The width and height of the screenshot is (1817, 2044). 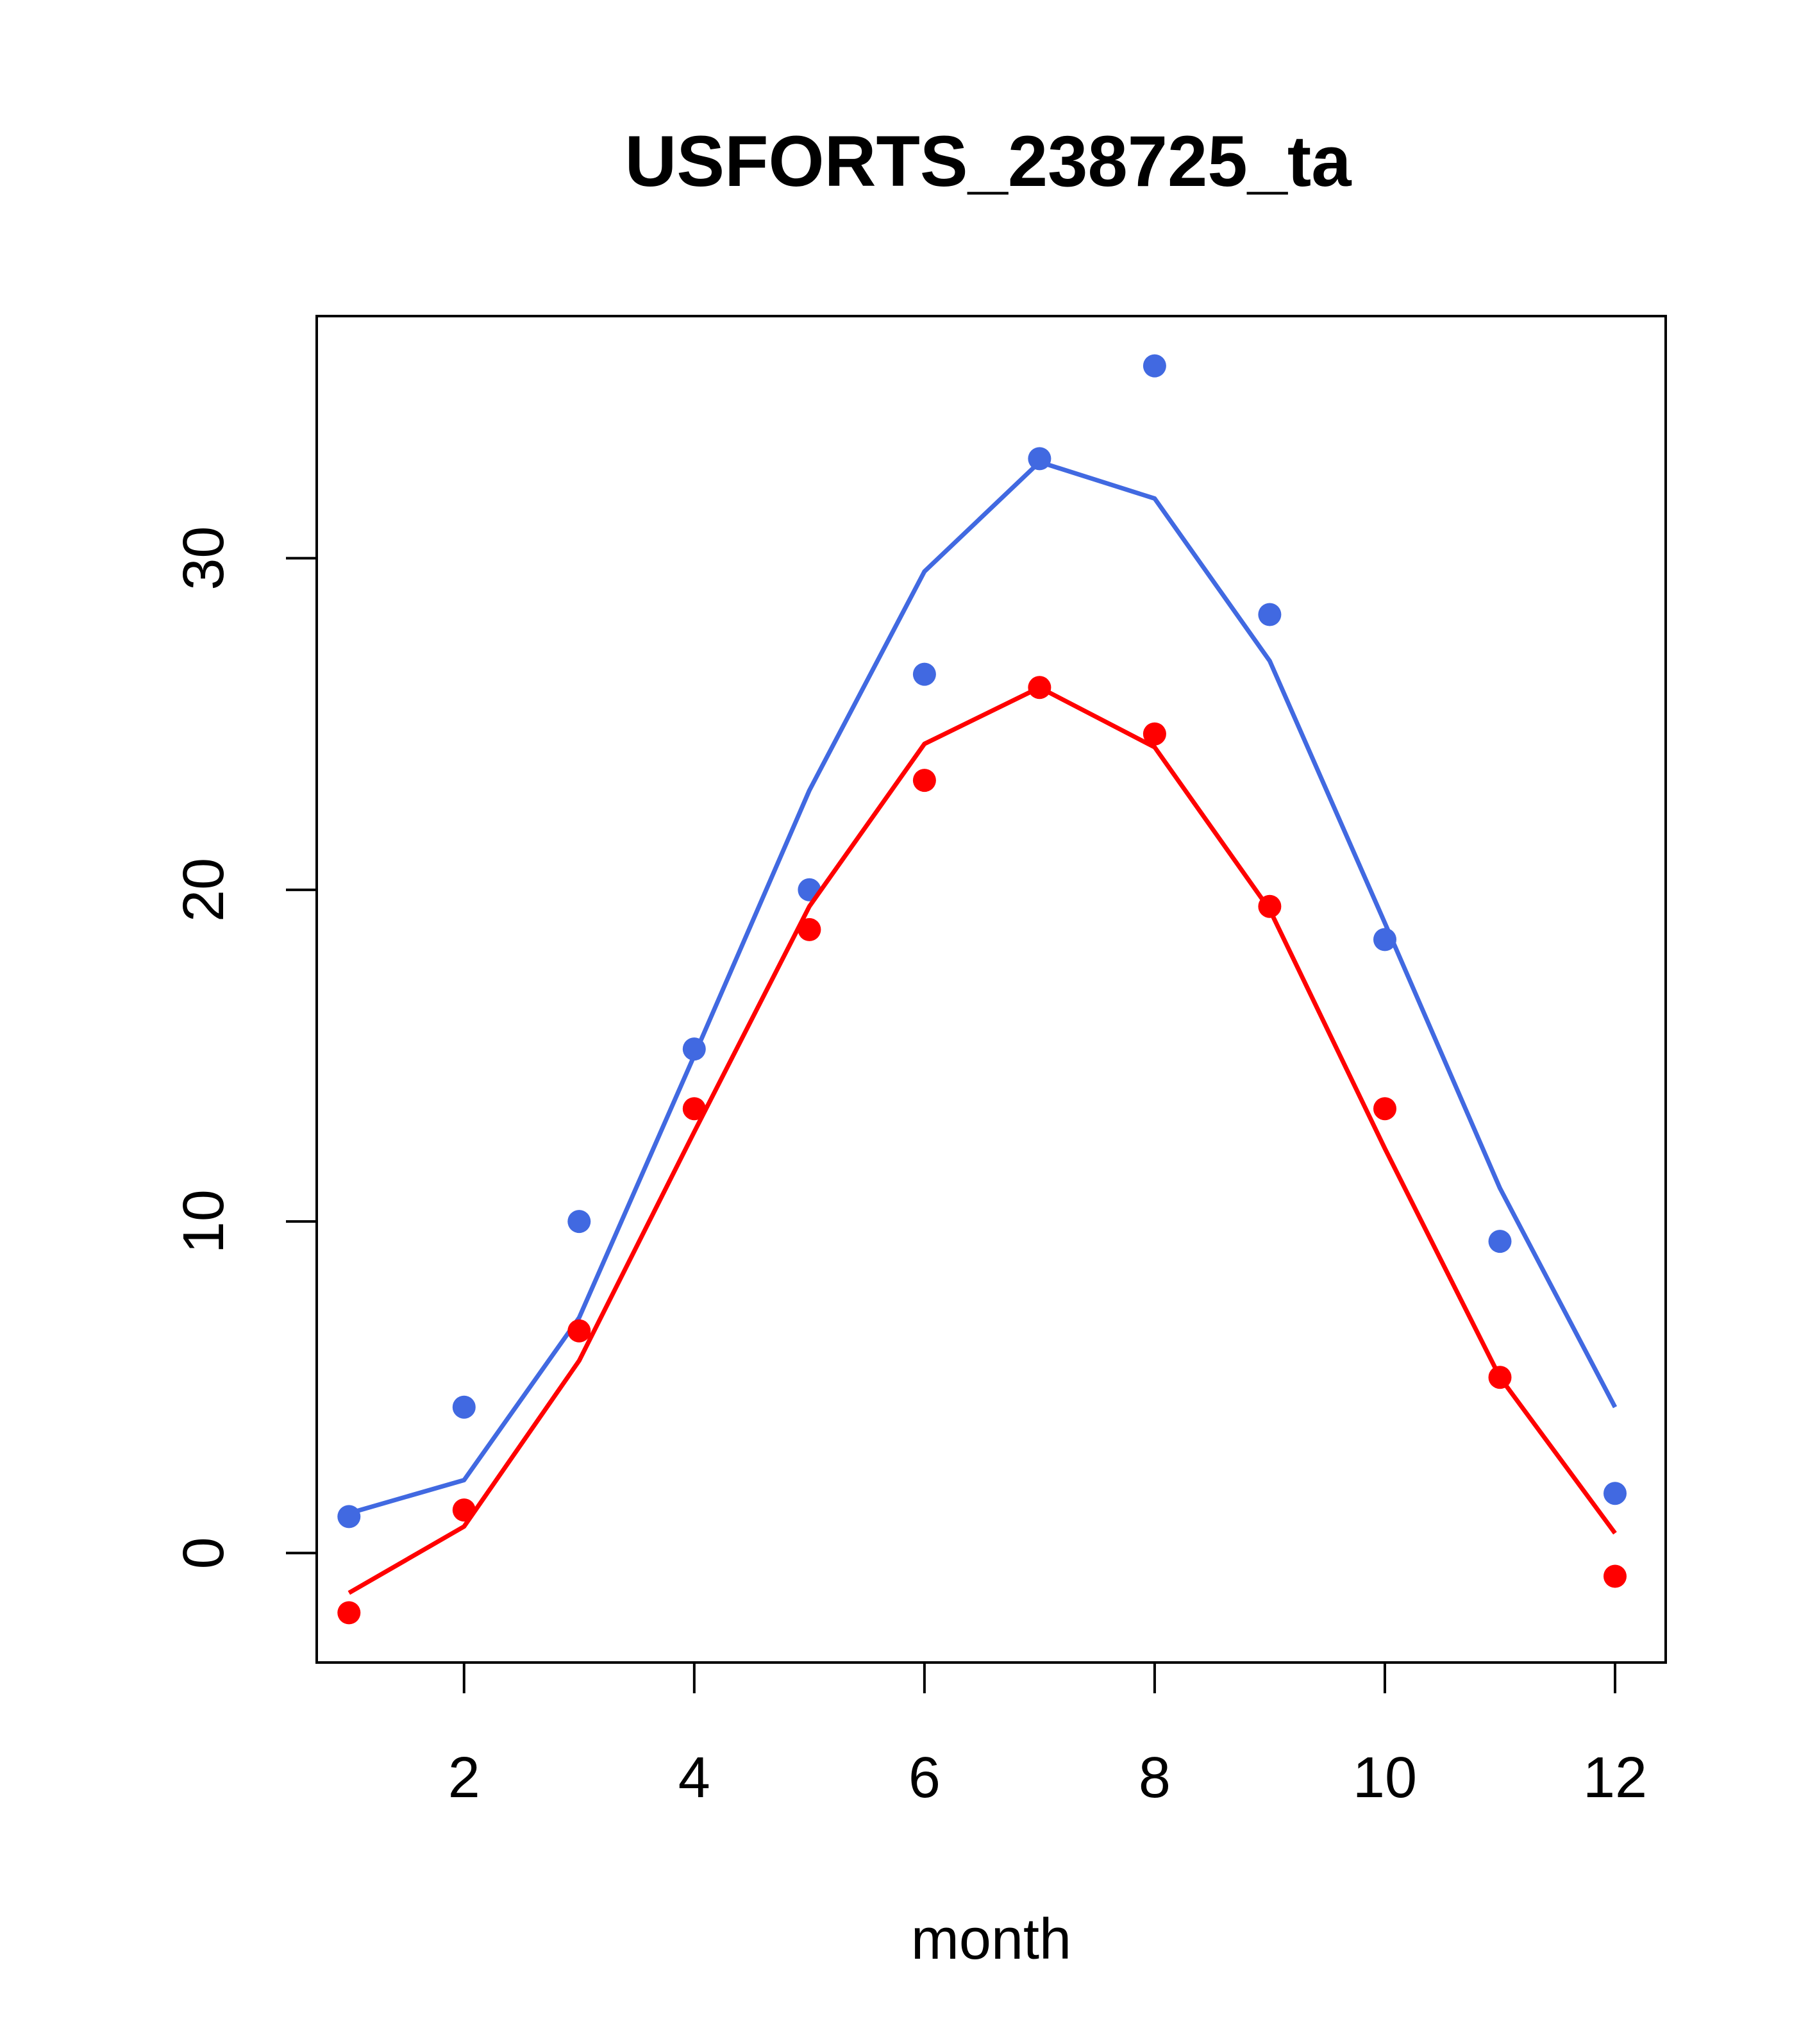 What do you see at coordinates (245, 1047) in the screenshot?
I see `y-axis: 0 10 20 30` at bounding box center [245, 1047].